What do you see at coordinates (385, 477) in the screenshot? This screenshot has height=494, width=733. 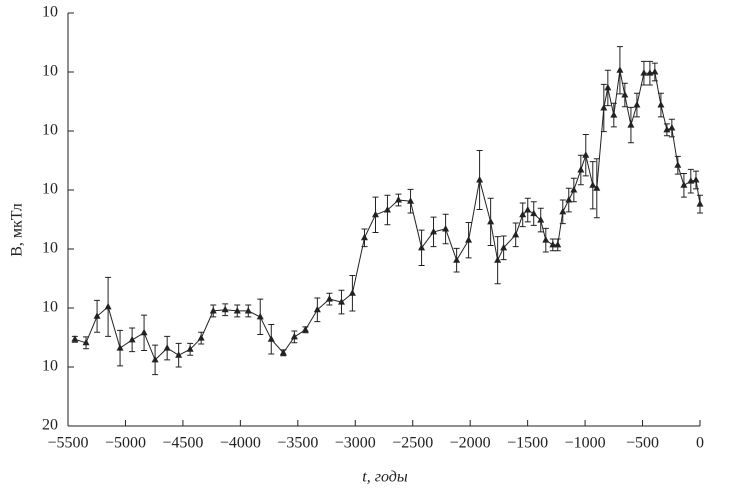 I see `x-axis-label: t, годы` at bounding box center [385, 477].